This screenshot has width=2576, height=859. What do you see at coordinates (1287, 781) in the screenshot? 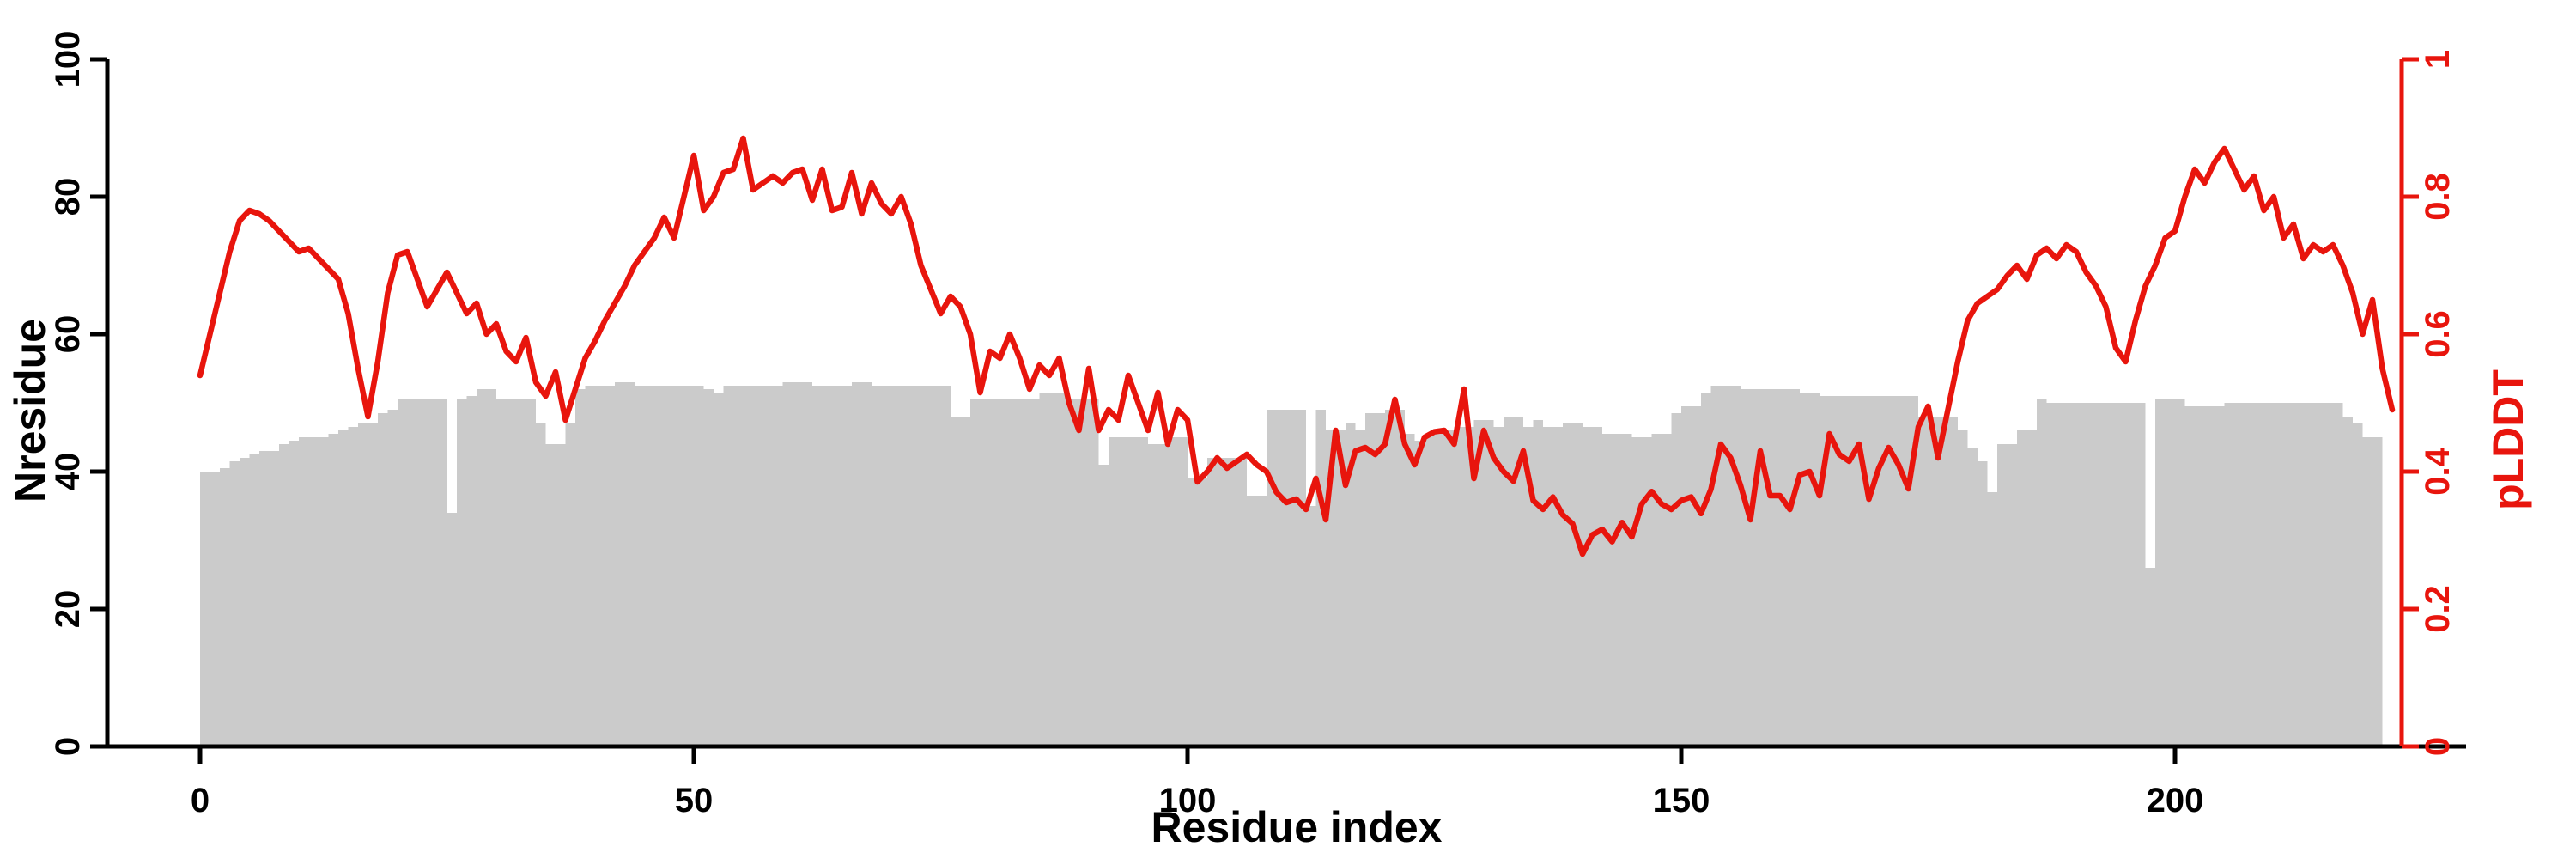
I see `x-axis: 0 50 100 150 200` at bounding box center [1287, 781].